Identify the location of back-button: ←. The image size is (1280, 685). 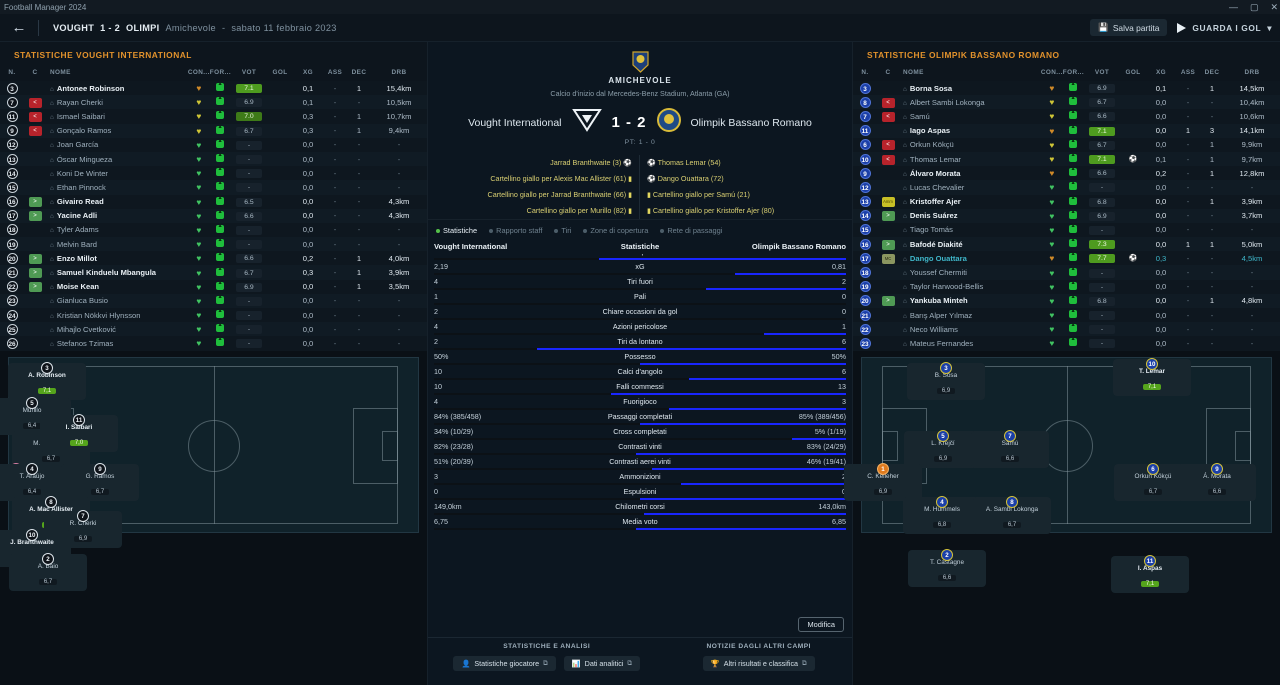
(19, 27).